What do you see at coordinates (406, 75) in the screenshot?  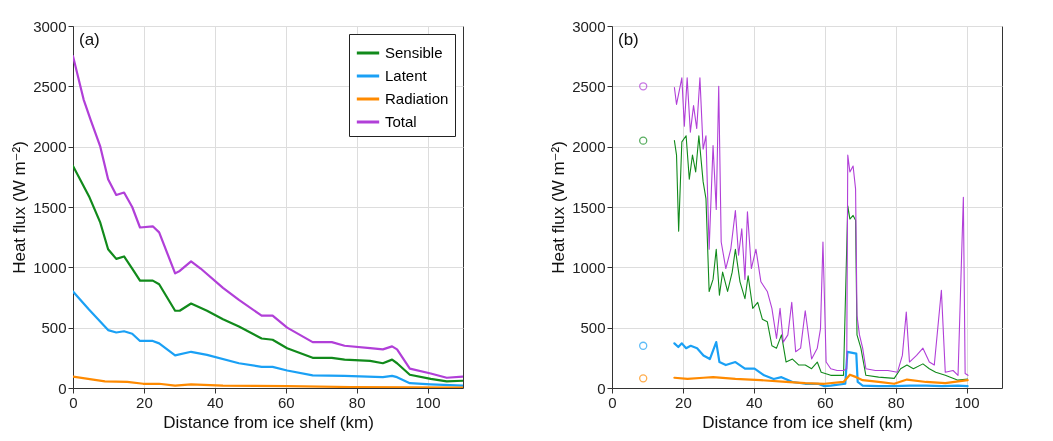 I see `legend-label: Latent` at bounding box center [406, 75].